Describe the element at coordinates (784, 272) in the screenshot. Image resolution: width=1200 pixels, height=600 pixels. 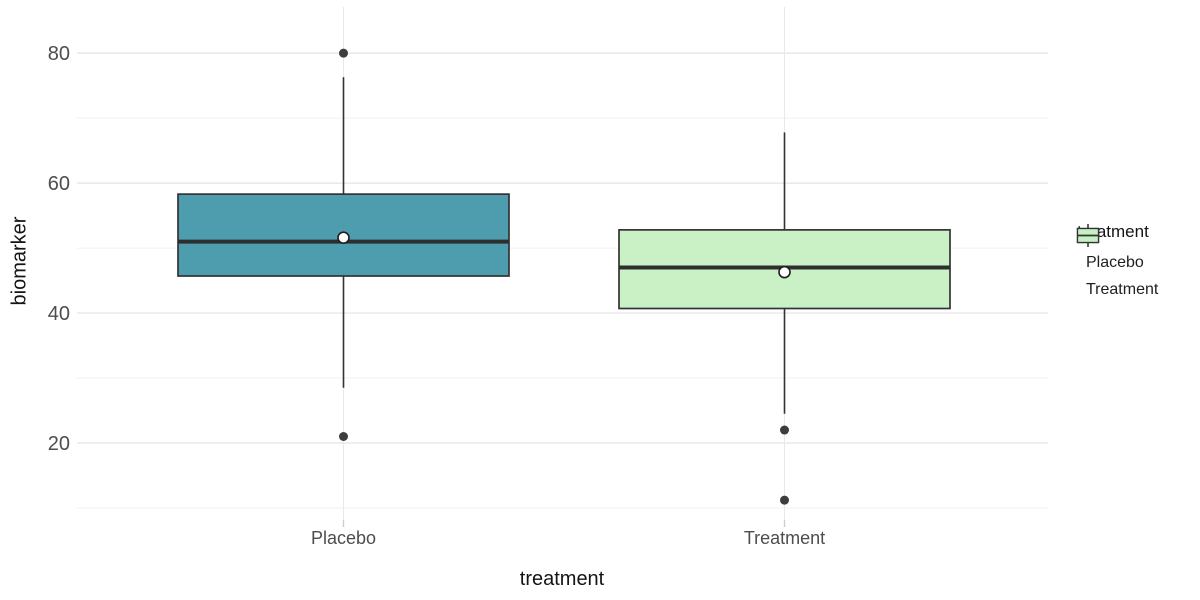
I see `mean-point-treatment` at that location.